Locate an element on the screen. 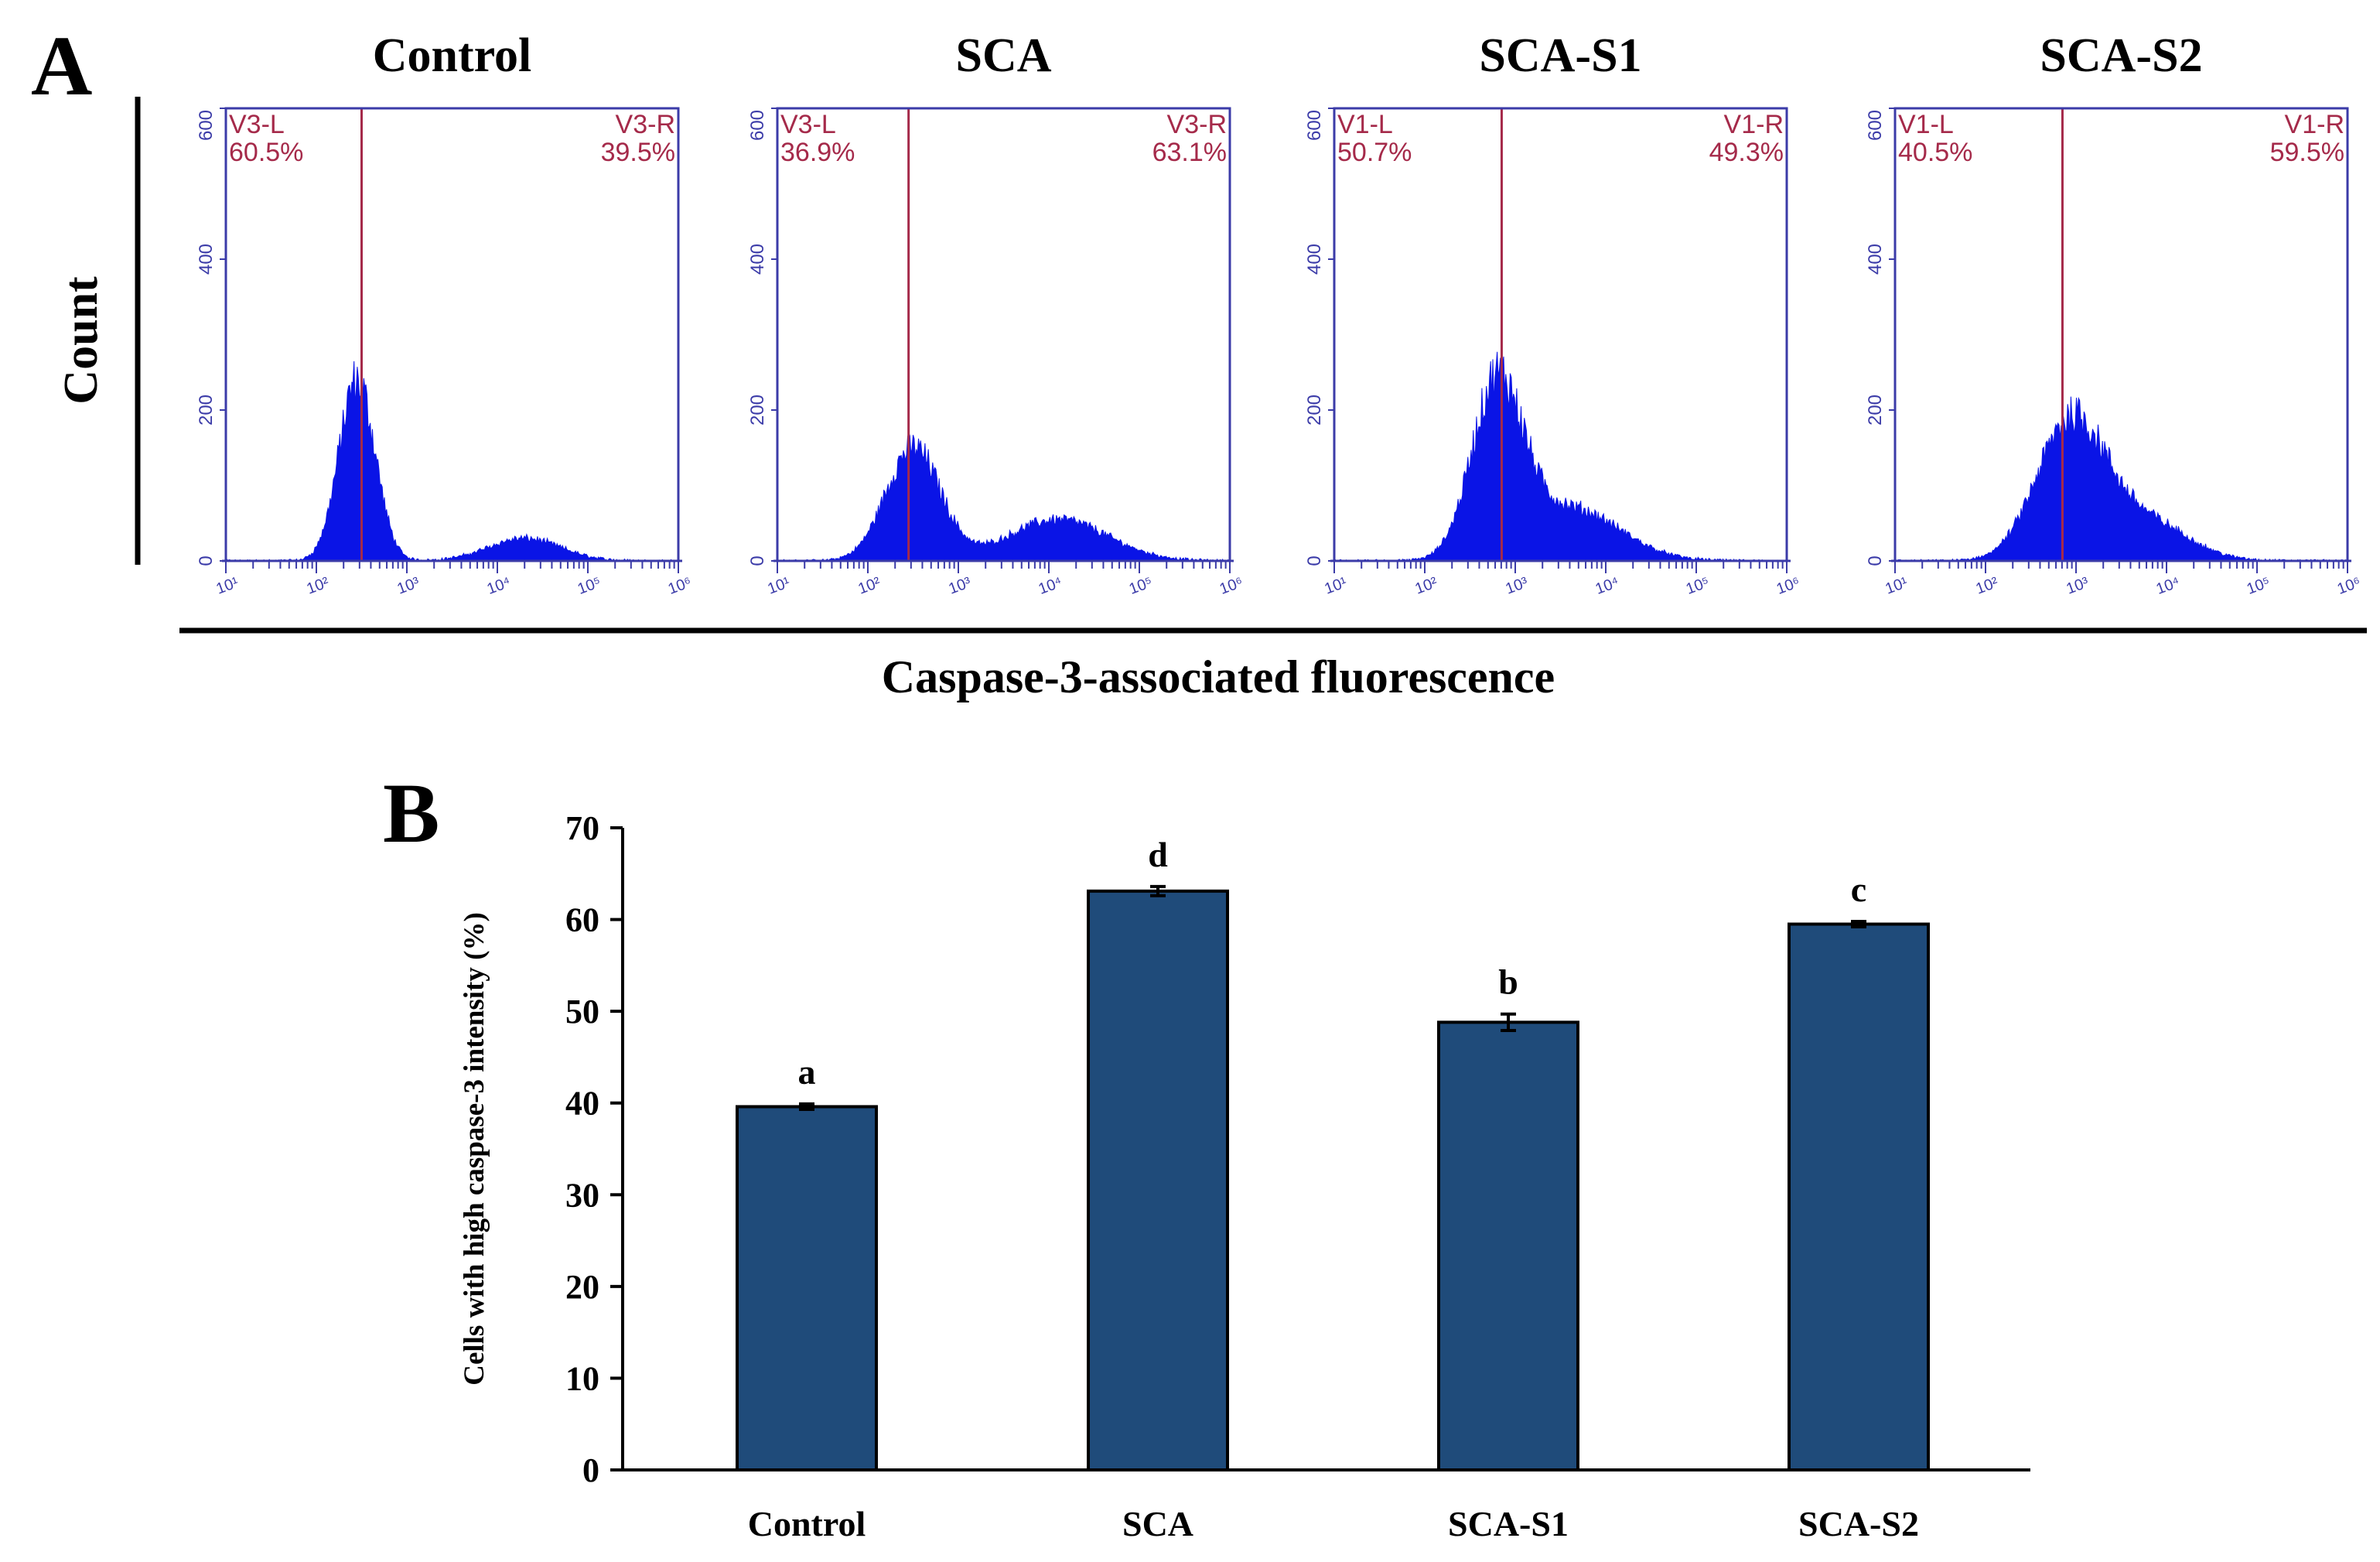 The height and width of the screenshot is (1562, 2380). count-axis-title: Count is located at coordinates (81, 340).